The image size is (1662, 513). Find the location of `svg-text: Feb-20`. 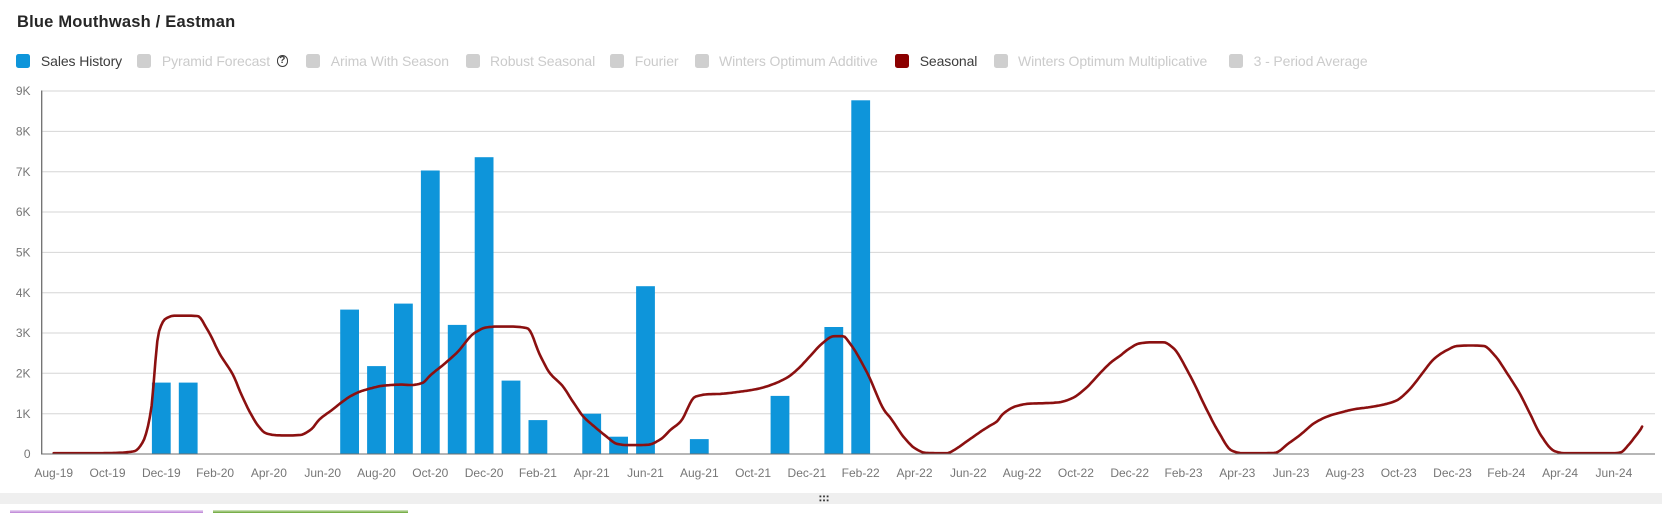

svg-text: Feb-20 is located at coordinates (215, 473).